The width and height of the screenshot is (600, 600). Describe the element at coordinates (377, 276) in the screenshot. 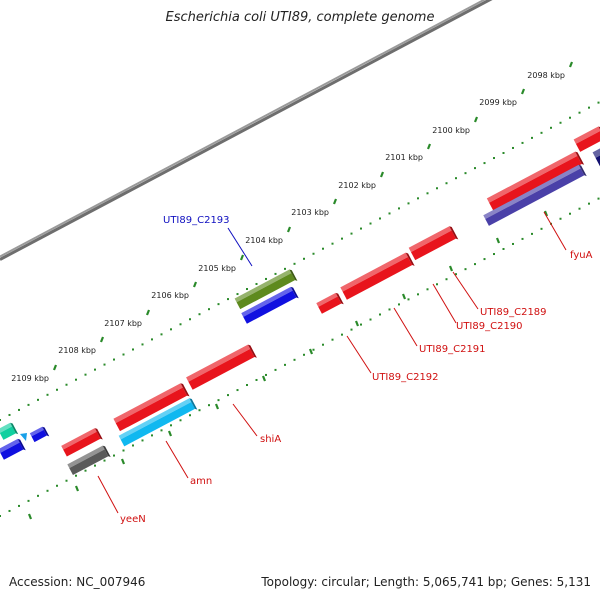

I see `gene-uti89-c2190` at that location.